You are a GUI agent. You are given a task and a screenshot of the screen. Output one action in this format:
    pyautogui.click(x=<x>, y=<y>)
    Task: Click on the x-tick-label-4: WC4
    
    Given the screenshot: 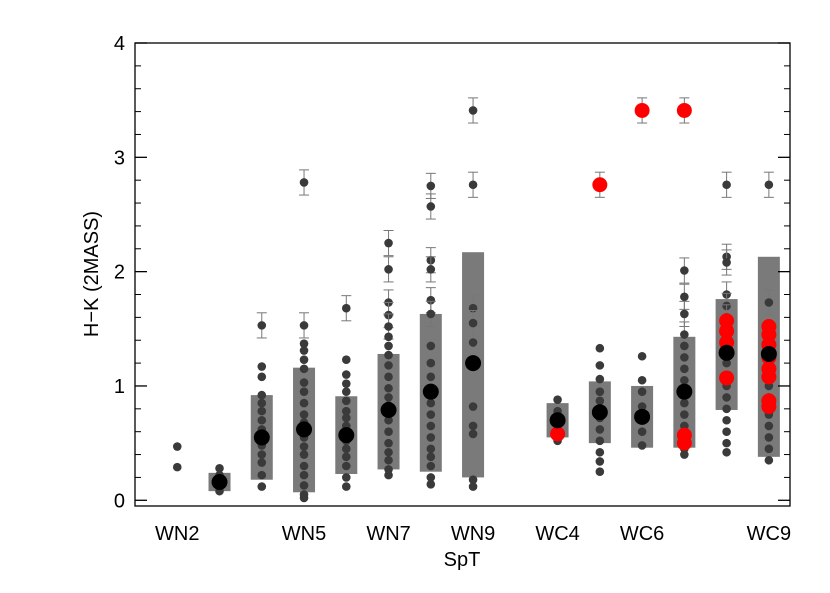 What is the action you would take?
    pyautogui.click(x=557, y=534)
    